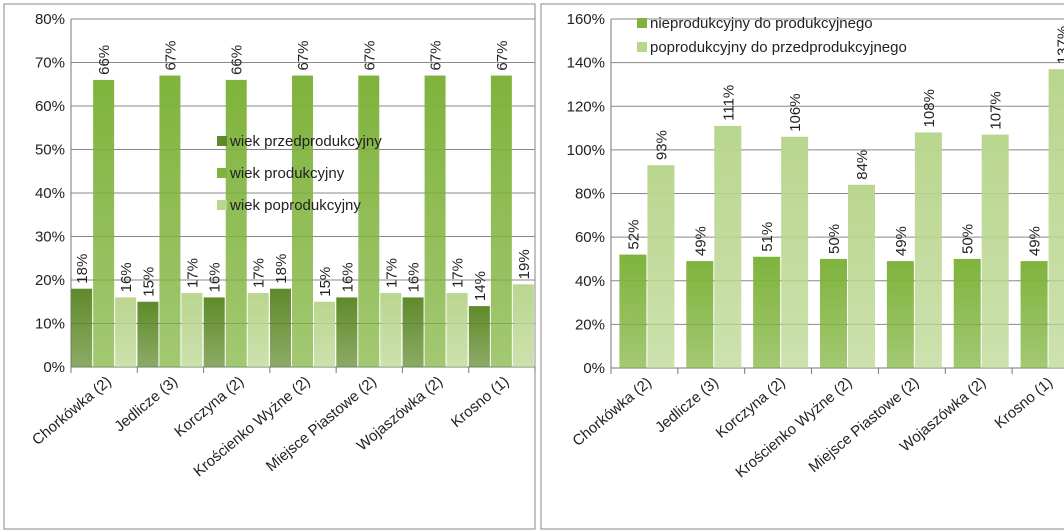 The width and height of the screenshot is (1064, 531). Describe the element at coordinates (767, 237) in the screenshot. I see `data-label: 51%` at that location.